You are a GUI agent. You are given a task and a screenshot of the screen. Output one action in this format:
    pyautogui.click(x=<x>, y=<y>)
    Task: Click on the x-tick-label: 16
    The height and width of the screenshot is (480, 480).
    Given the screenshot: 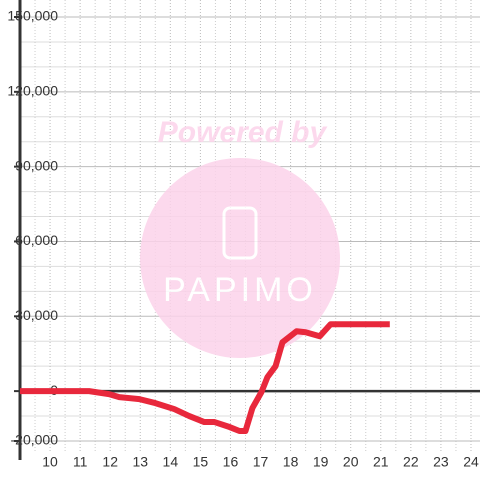 What is the action you would take?
    pyautogui.click(x=231, y=462)
    